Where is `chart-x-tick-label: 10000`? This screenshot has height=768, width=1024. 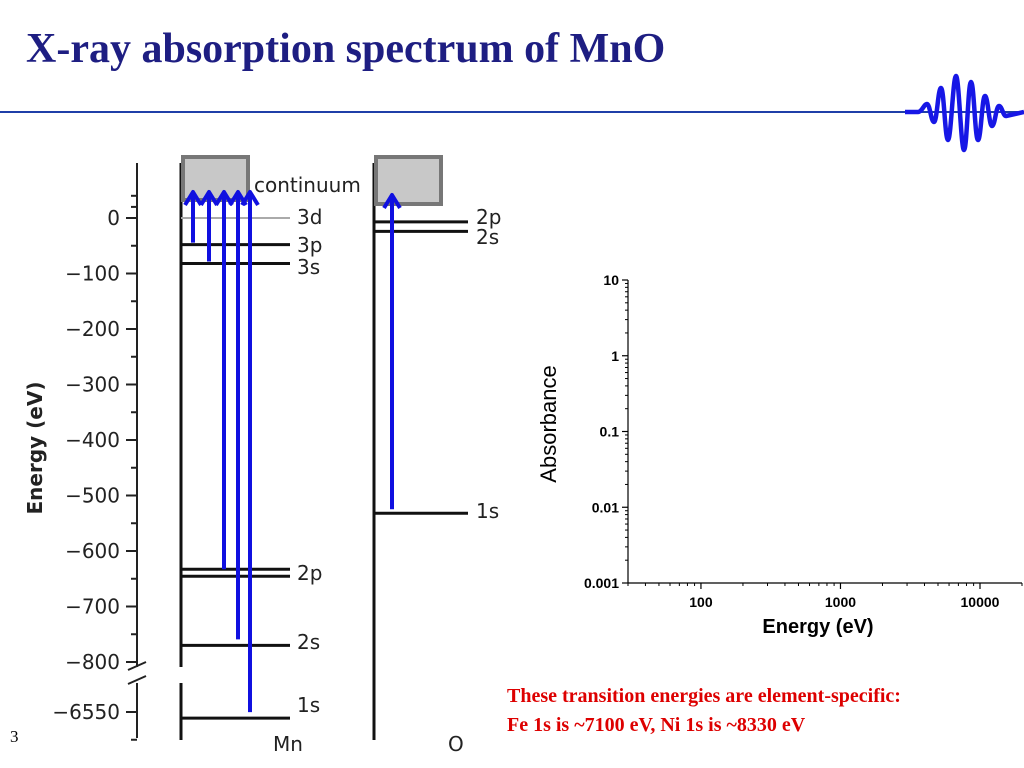 chart-x-tick-label: 10000 is located at coordinates (980, 602).